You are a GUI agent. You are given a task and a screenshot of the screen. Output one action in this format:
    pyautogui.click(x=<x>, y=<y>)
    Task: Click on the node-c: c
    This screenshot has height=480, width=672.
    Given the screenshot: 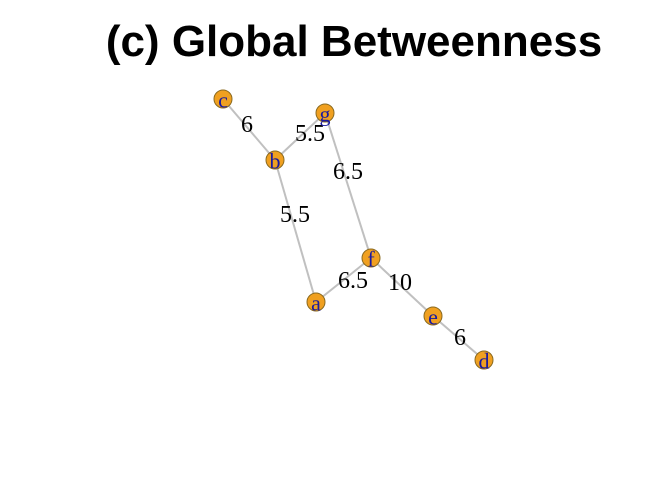 What is the action you would take?
    pyautogui.click(x=223, y=100)
    